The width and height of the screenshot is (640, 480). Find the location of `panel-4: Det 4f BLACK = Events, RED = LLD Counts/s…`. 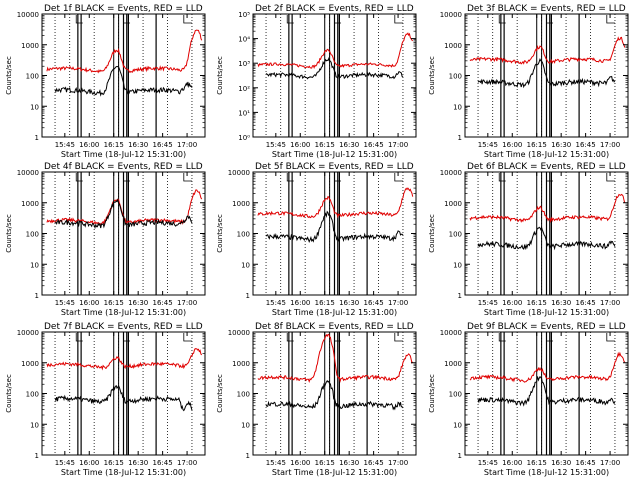

panel-4: Det 4f BLACK = Events, RED = LLD Counts/s… is located at coordinates (105, 239).